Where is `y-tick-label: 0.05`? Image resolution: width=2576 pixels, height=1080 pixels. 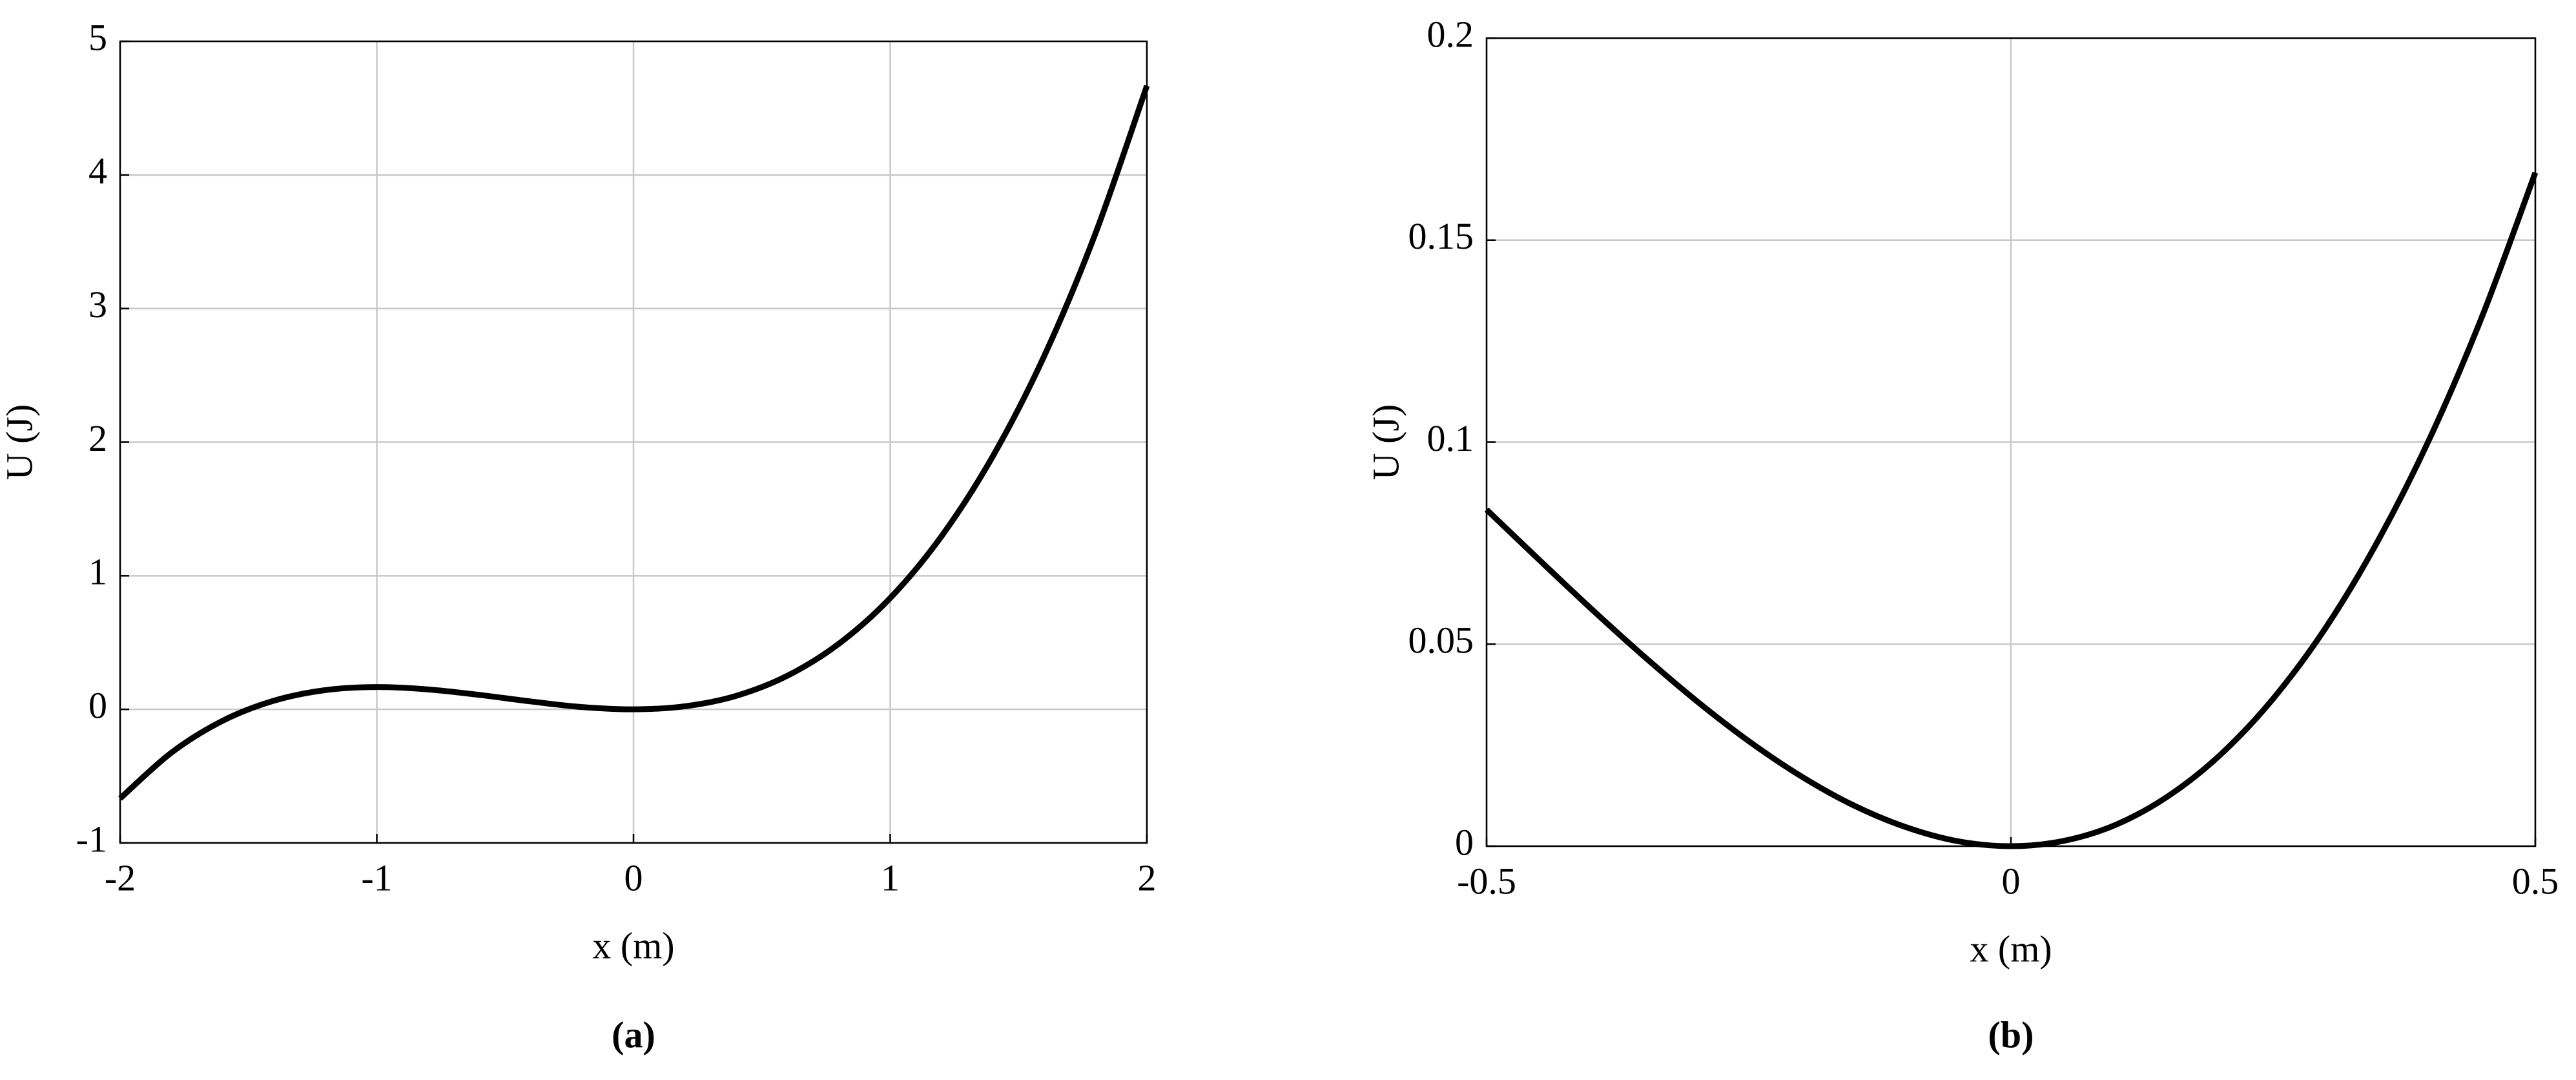
y-tick-label: 0.05 is located at coordinates (1441, 640).